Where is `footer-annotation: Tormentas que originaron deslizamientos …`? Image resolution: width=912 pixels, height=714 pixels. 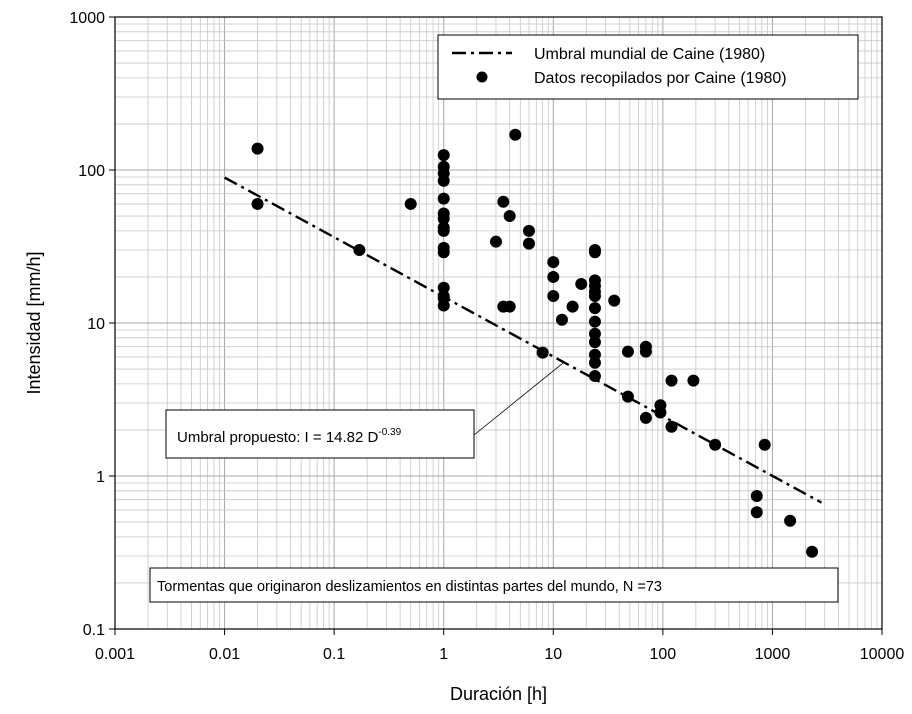
footer-annotation: Tormentas que originaron deslizamientos … is located at coordinates (494, 585).